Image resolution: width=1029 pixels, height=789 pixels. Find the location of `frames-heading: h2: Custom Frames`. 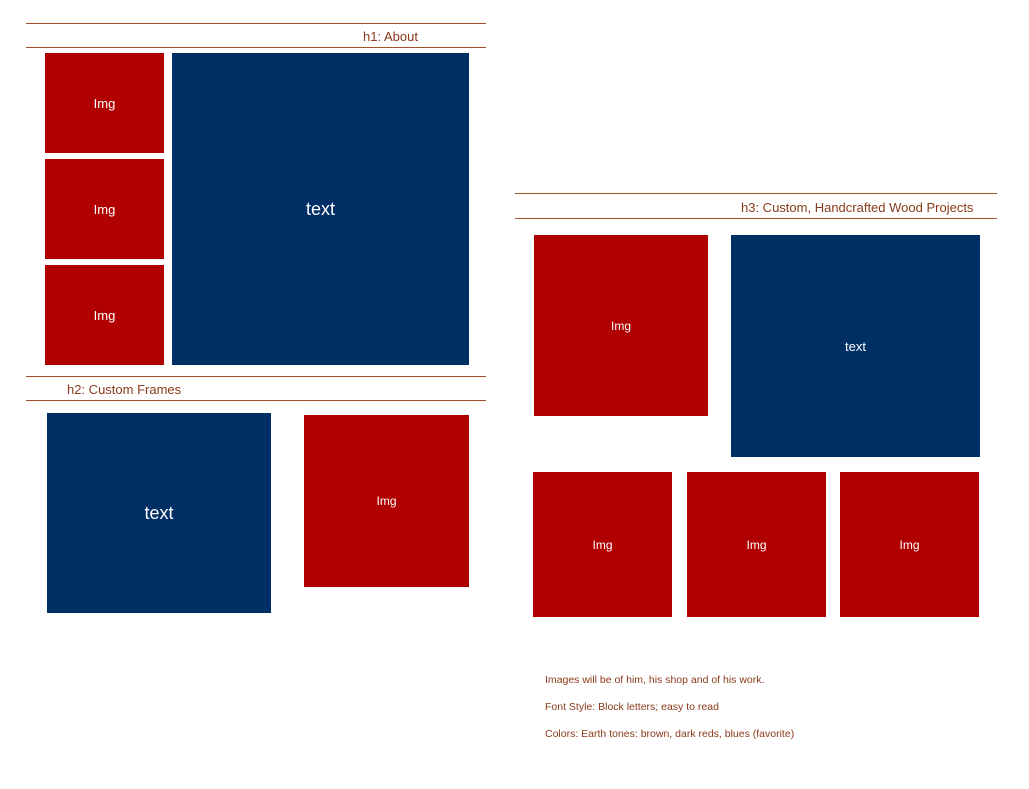

frames-heading: h2: Custom Frames is located at coordinates (124, 389).